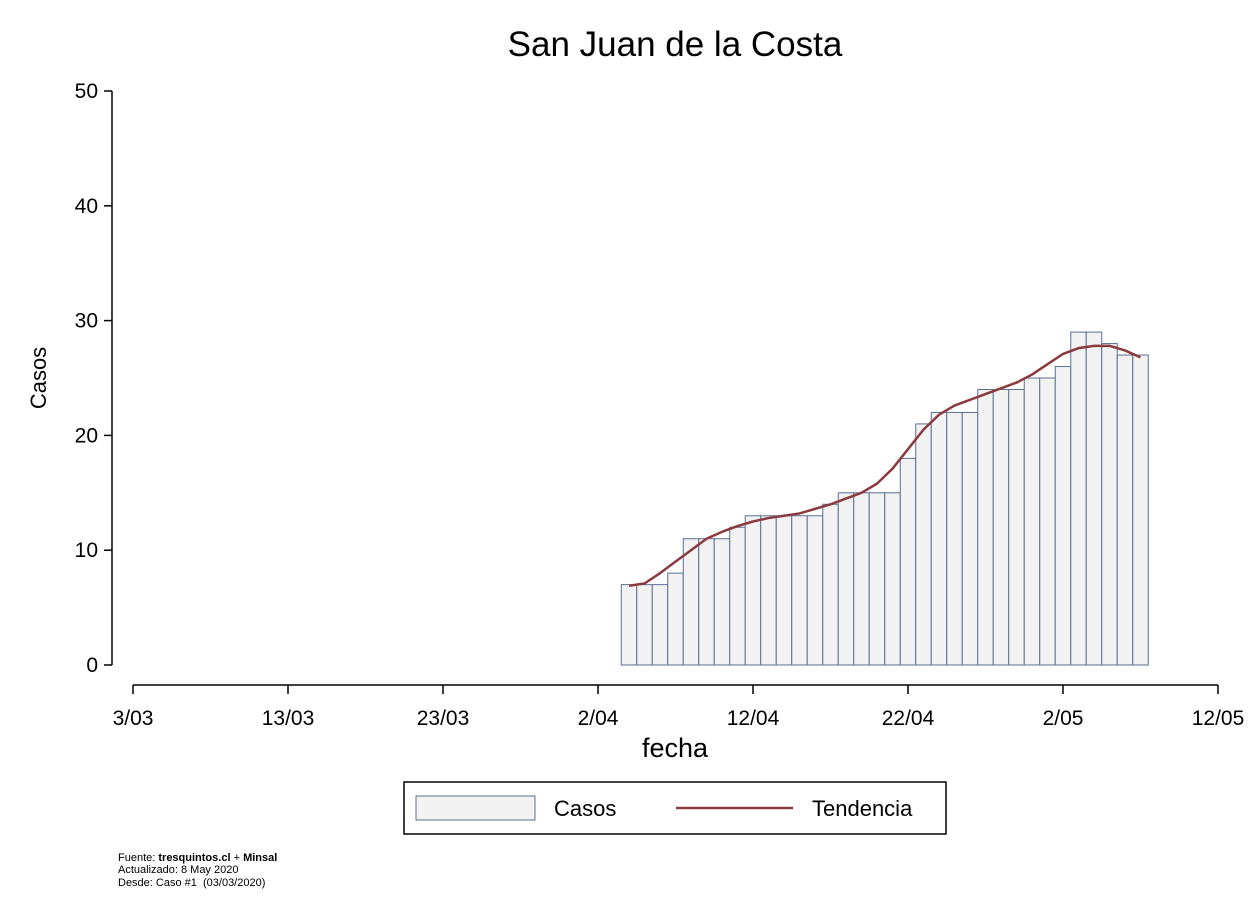  Describe the element at coordinates (260, 858) in the screenshot. I see `footer-source-org: Minsal` at that location.